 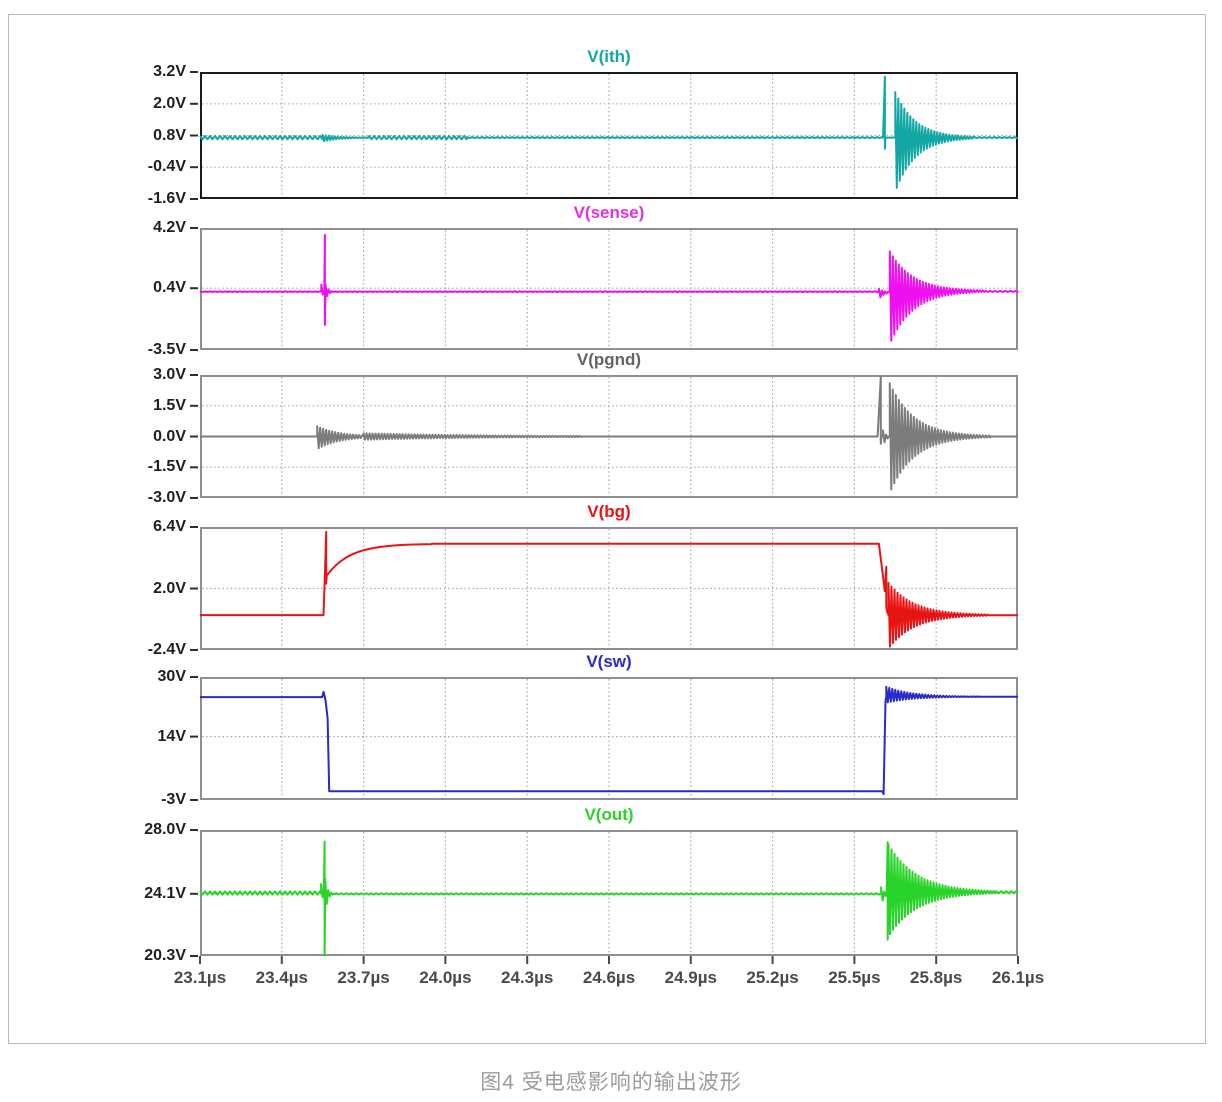 I want to click on panel-title-v-pgnd: V(pgnd), so click(x=609, y=359).